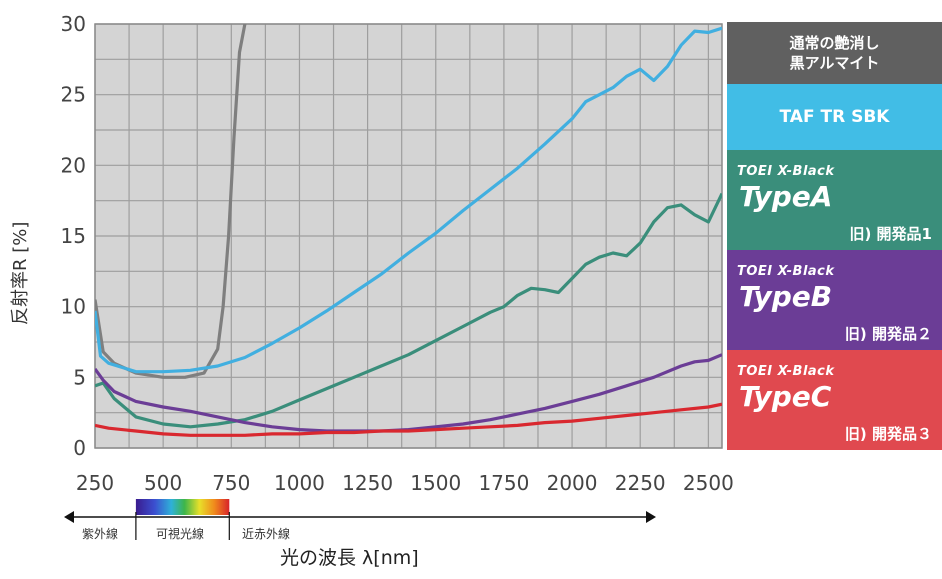 The width and height of the screenshot is (942, 579). What do you see at coordinates (888, 434) in the screenshot?
I see `legend-note: 旧) 開発品３` at bounding box center [888, 434].